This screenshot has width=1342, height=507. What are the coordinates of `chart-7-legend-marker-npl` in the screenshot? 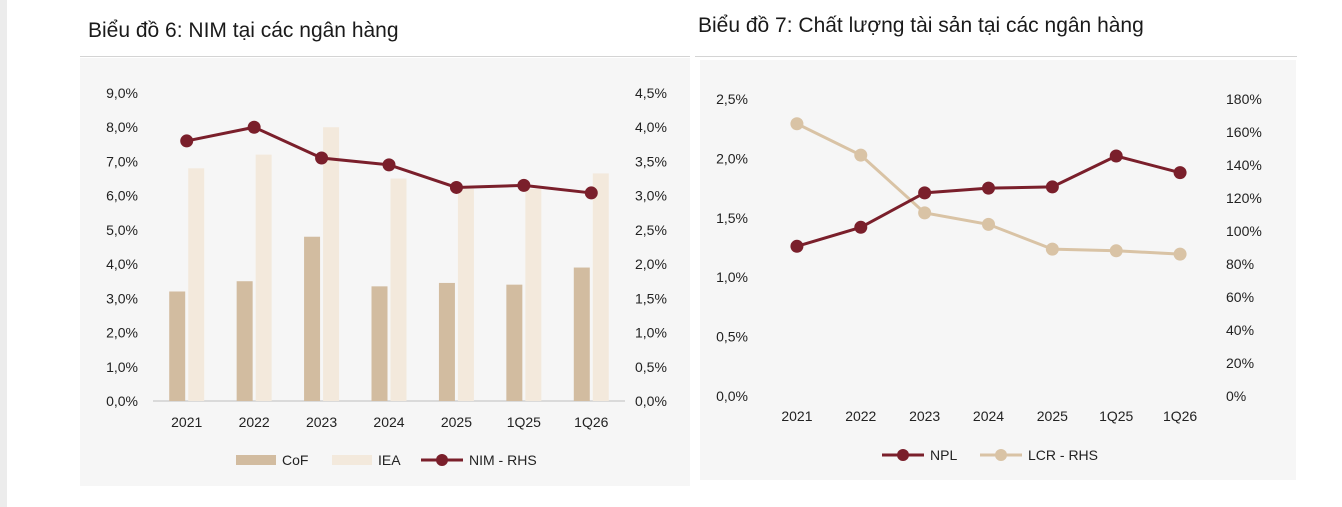 It's located at (903, 455).